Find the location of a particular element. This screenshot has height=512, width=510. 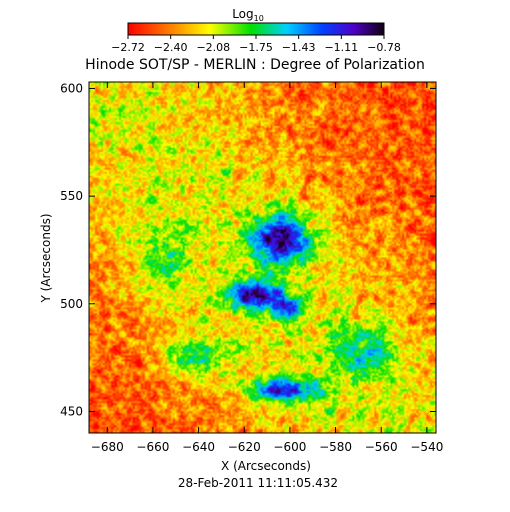

colorbar-gradient is located at coordinates (256, 29).